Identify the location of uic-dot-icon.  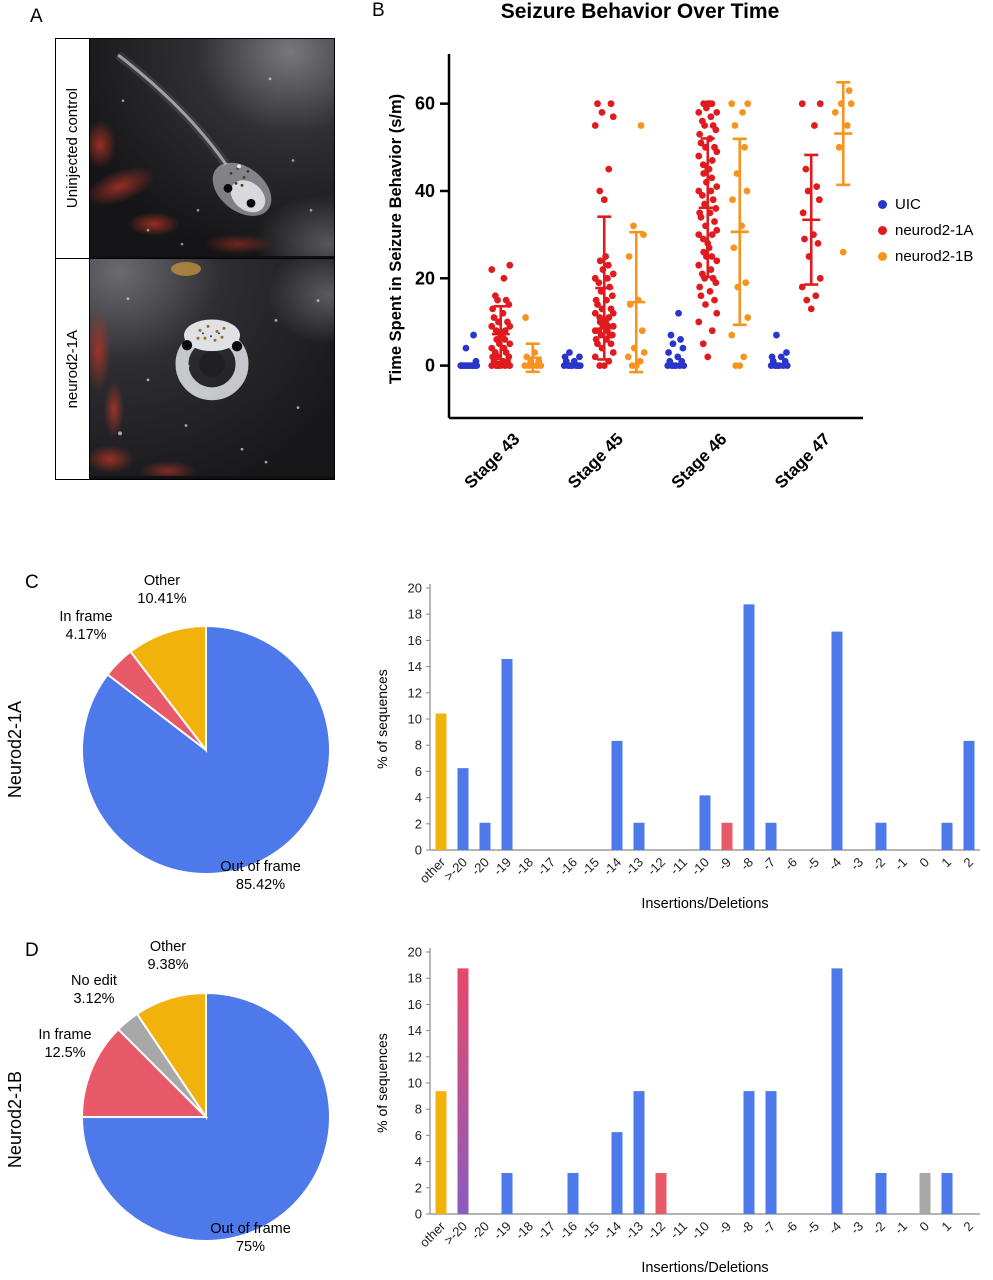
(882, 204).